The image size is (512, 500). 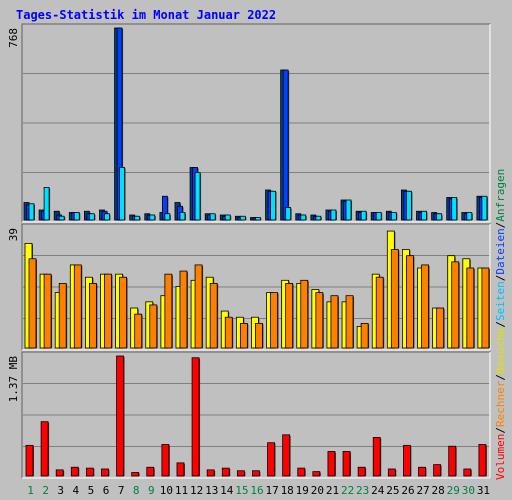 What do you see at coordinates (500, 301) in the screenshot?
I see `legend-seiten: Seiten` at bounding box center [500, 301].